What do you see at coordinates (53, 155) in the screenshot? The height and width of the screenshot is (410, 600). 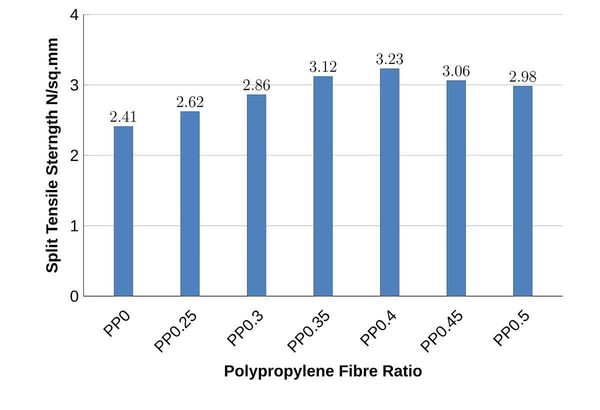 I see `y-axis-title: Split Tensile Sterngth N/sq.mm` at bounding box center [53, 155].